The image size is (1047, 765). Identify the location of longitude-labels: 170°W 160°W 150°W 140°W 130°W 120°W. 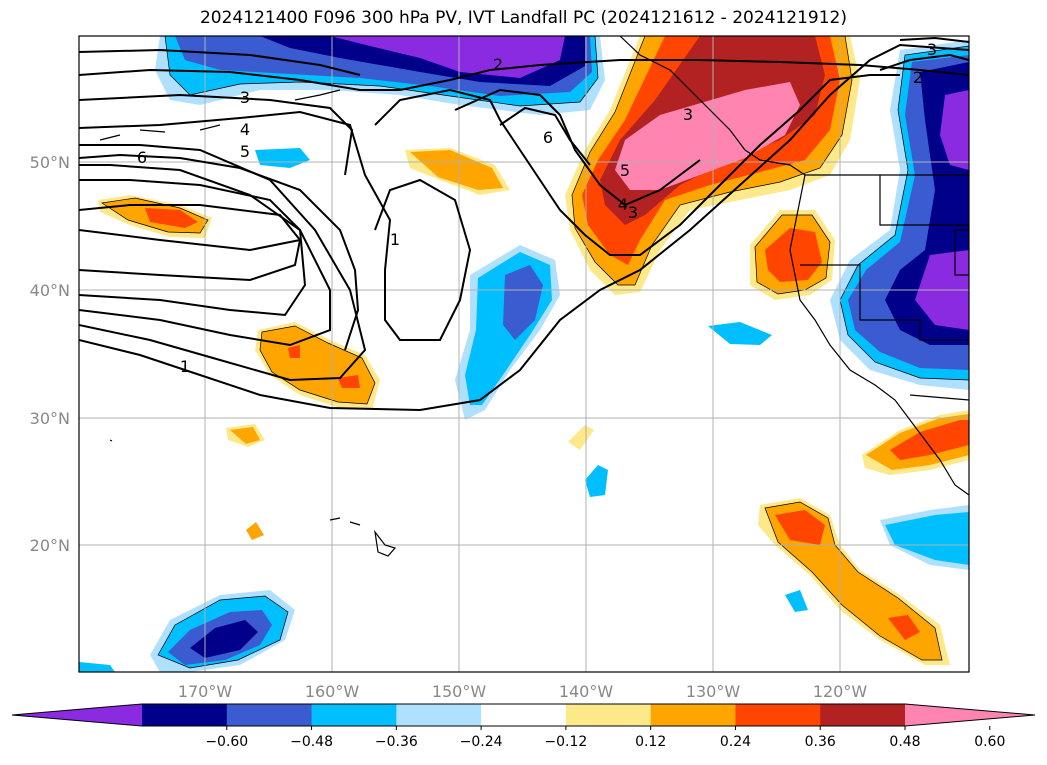
(523, 691).